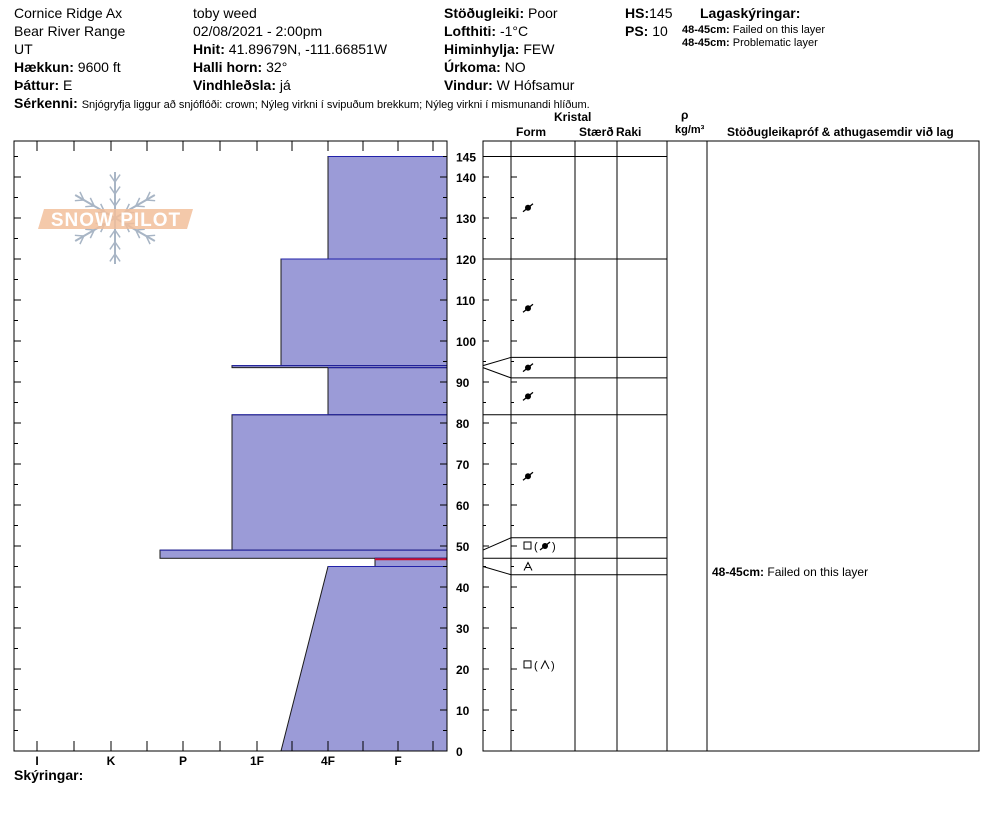 The width and height of the screenshot is (994, 840). What do you see at coordinates (779, 30) in the screenshot?
I see `layer-note-text: Failed on this layer` at bounding box center [779, 30].